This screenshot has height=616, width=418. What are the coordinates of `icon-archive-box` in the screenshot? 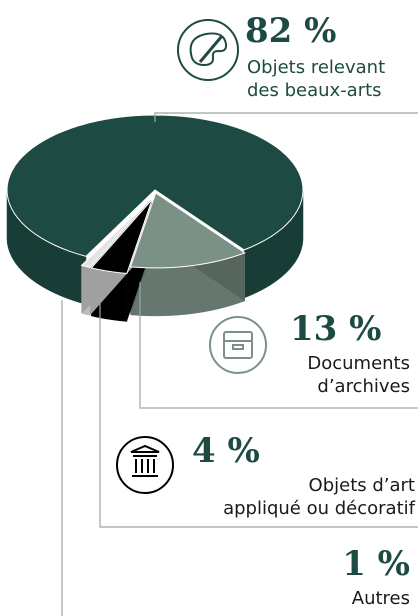 It's located at (238, 345).